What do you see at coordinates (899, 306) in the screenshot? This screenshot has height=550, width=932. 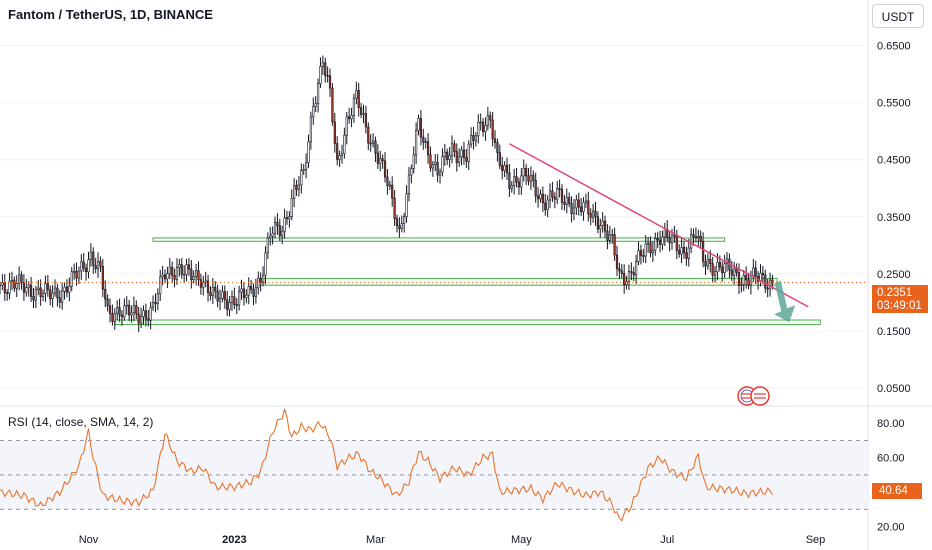 I see `bar-countdown: 03:49:01` at bounding box center [899, 306].